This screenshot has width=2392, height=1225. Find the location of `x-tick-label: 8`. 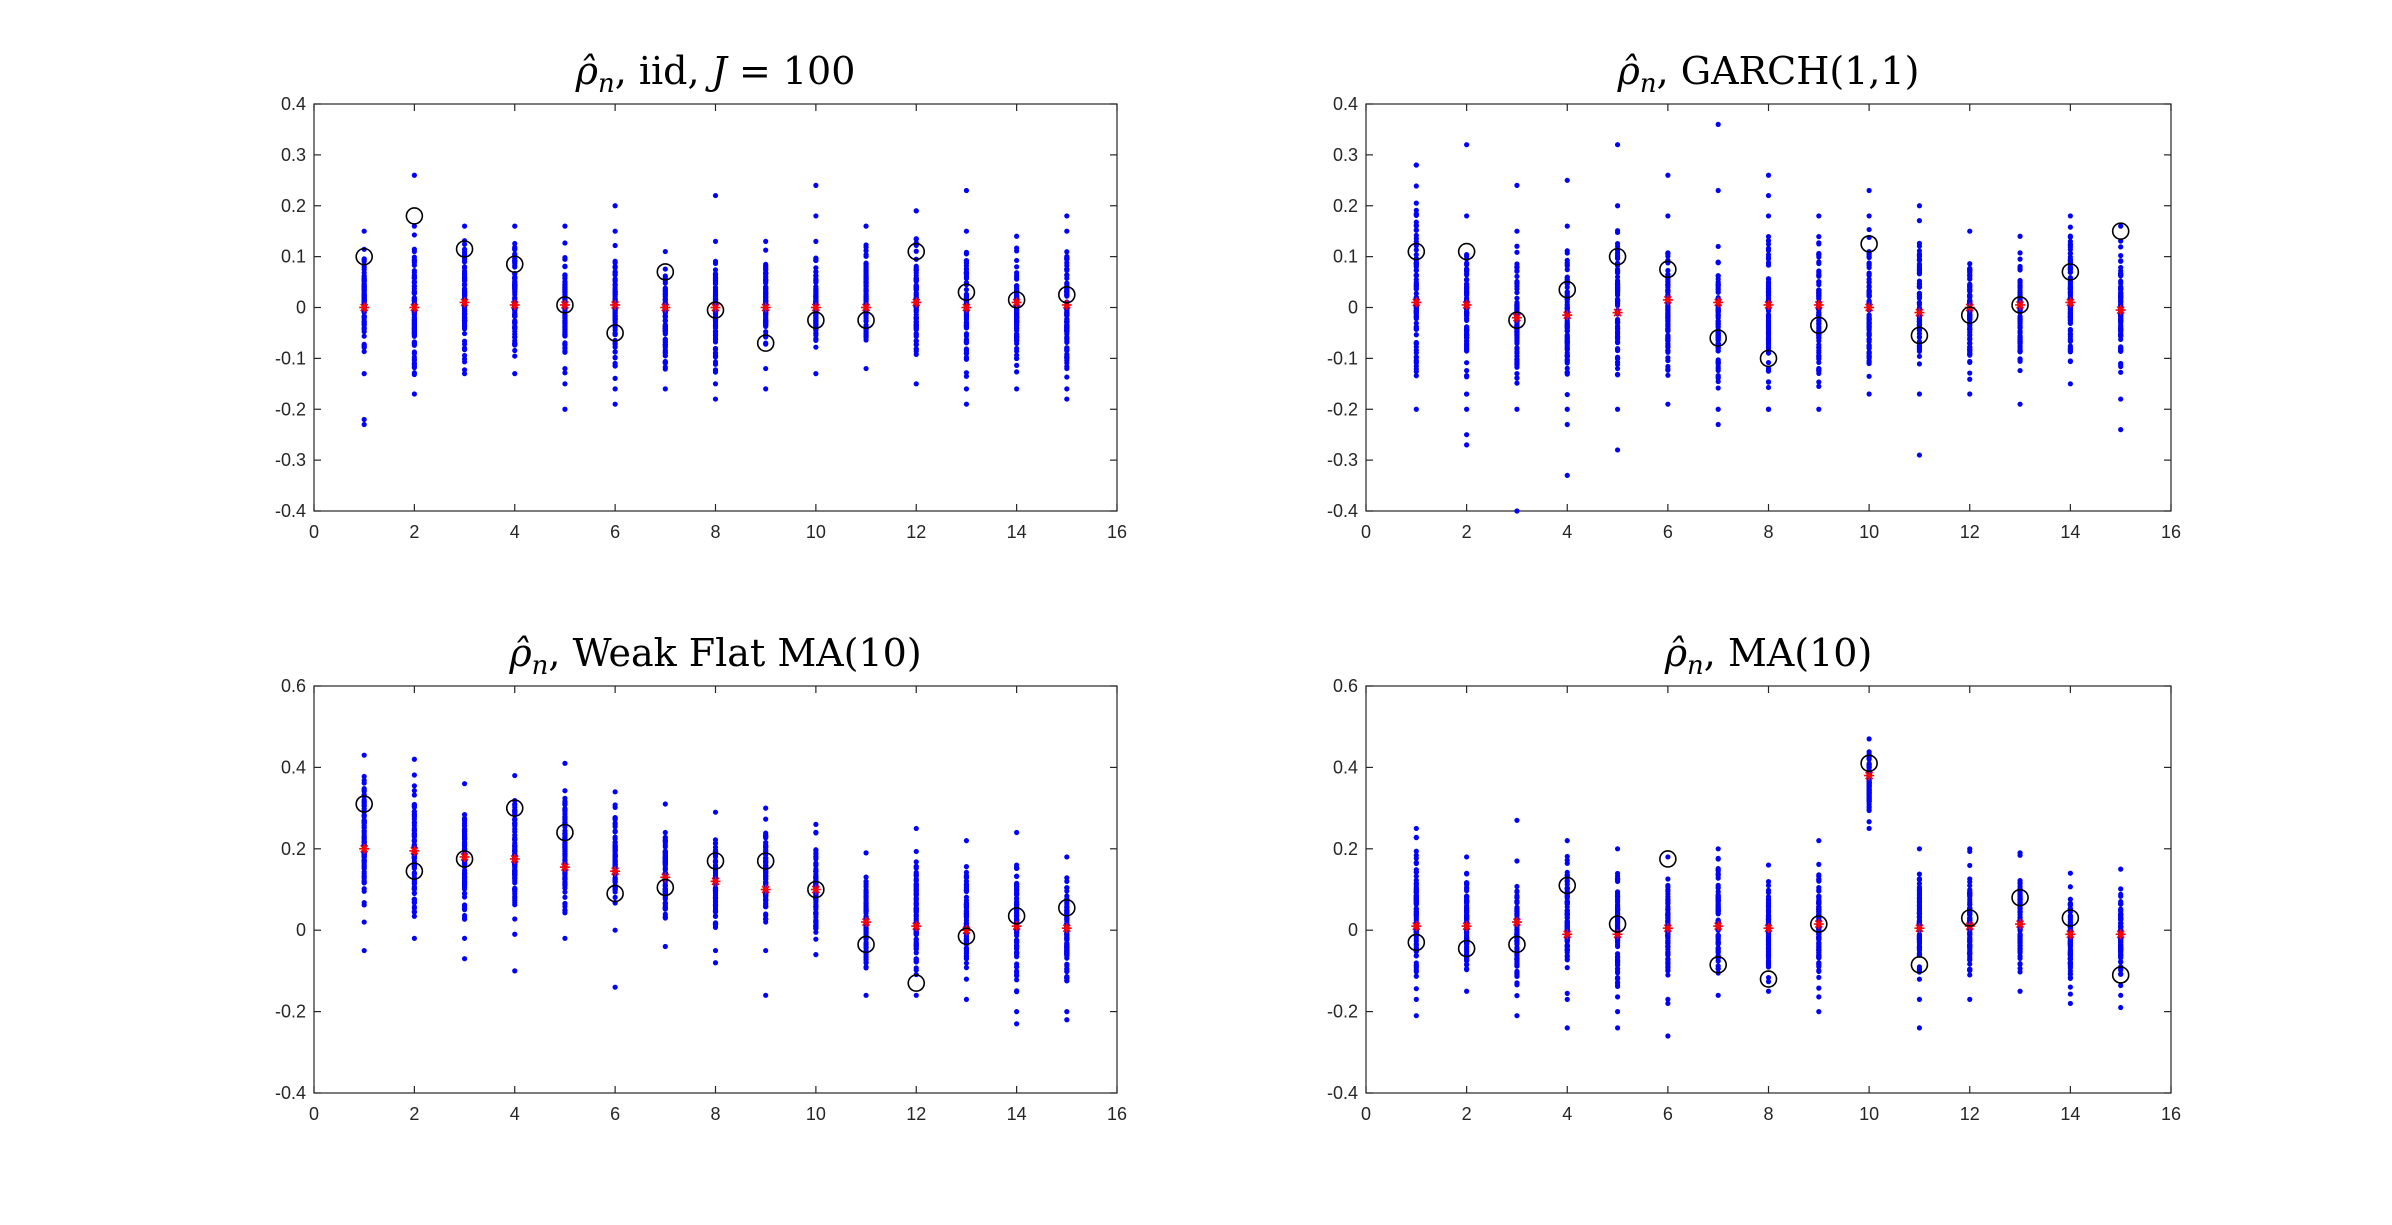

x-tick-label: 8 is located at coordinates (715, 532).